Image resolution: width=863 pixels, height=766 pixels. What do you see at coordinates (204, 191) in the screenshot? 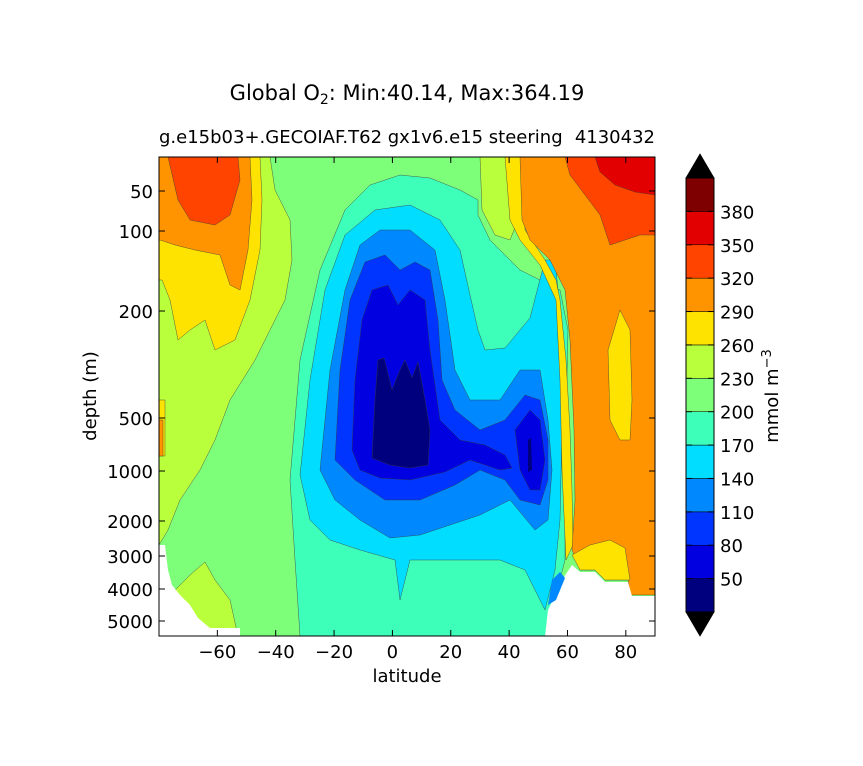
I see `band-320-south` at bounding box center [204, 191].